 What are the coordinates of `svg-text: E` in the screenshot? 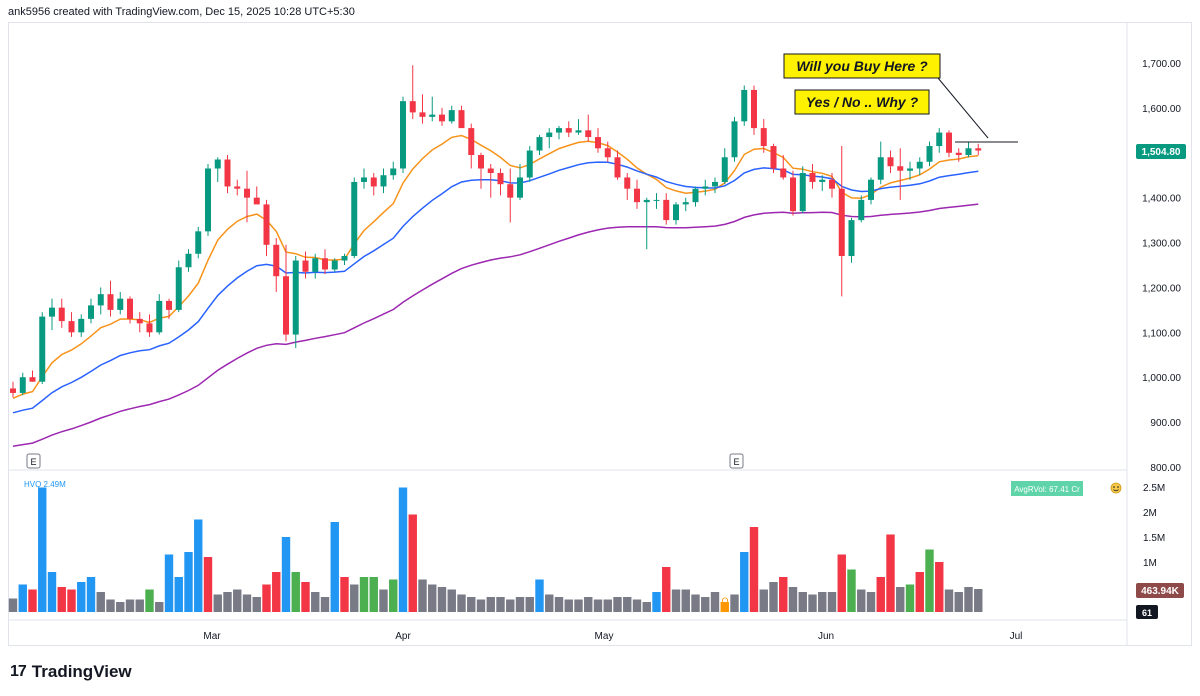 It's located at (33, 462).